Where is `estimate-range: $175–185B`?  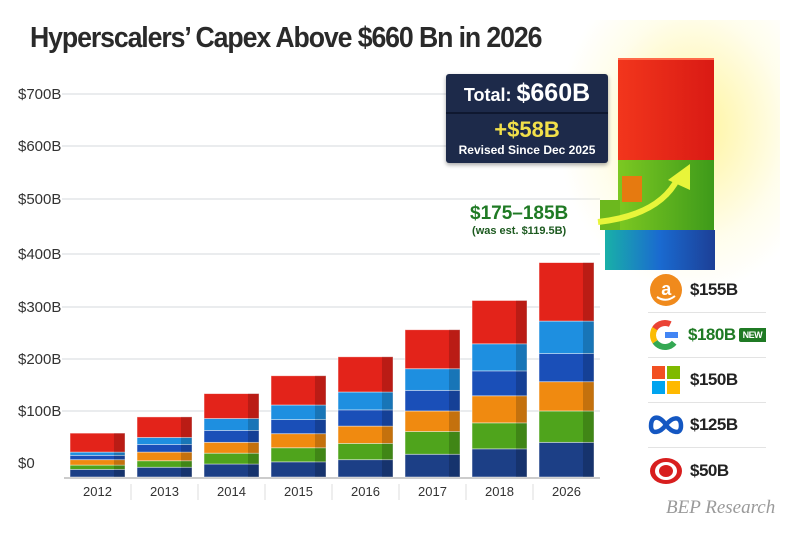
estimate-range: $175–185B is located at coordinates (519, 213).